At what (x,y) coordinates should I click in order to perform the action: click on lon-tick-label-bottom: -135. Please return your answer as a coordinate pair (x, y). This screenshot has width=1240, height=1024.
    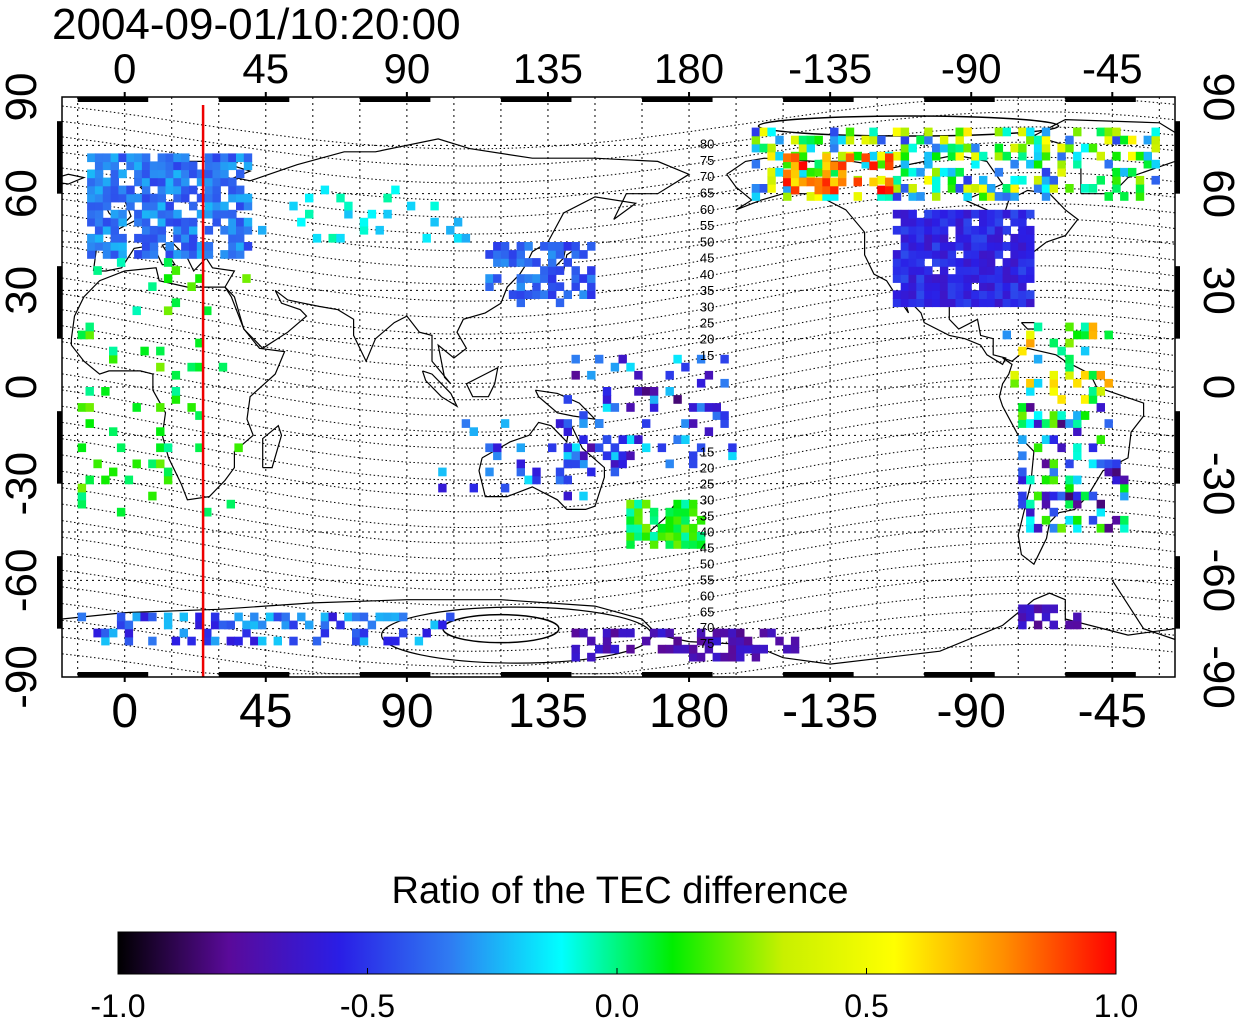
    Looking at the image, I should click on (830, 711).